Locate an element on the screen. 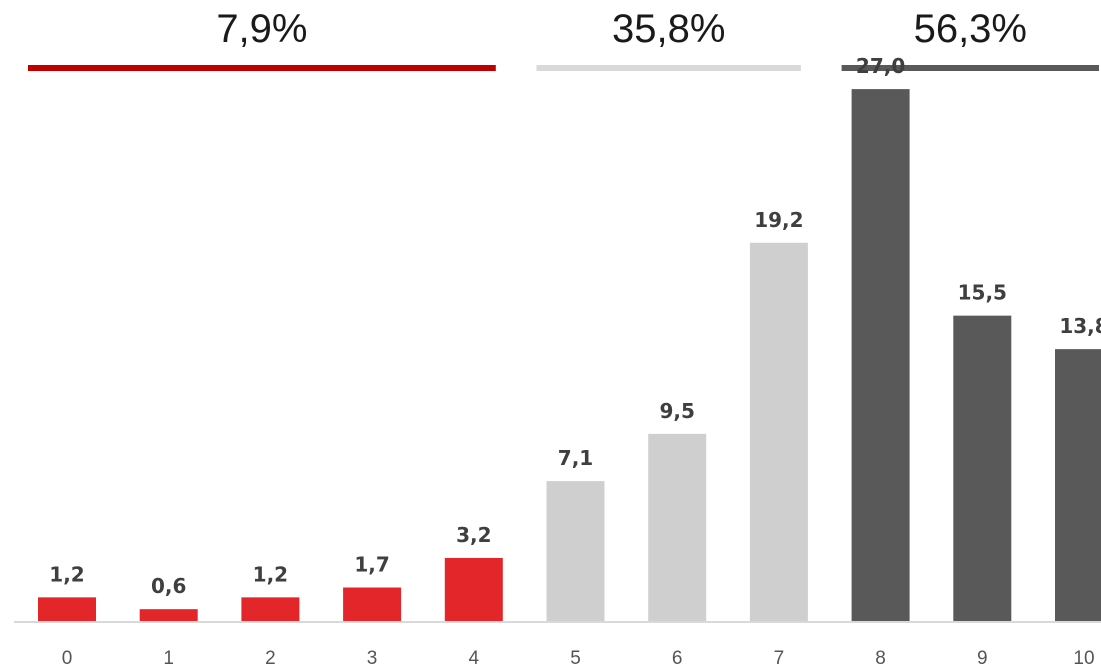 Image resolution: width=1101 pixels, height=668 pixels. group-percent-2: 56,3% is located at coordinates (970, 29).